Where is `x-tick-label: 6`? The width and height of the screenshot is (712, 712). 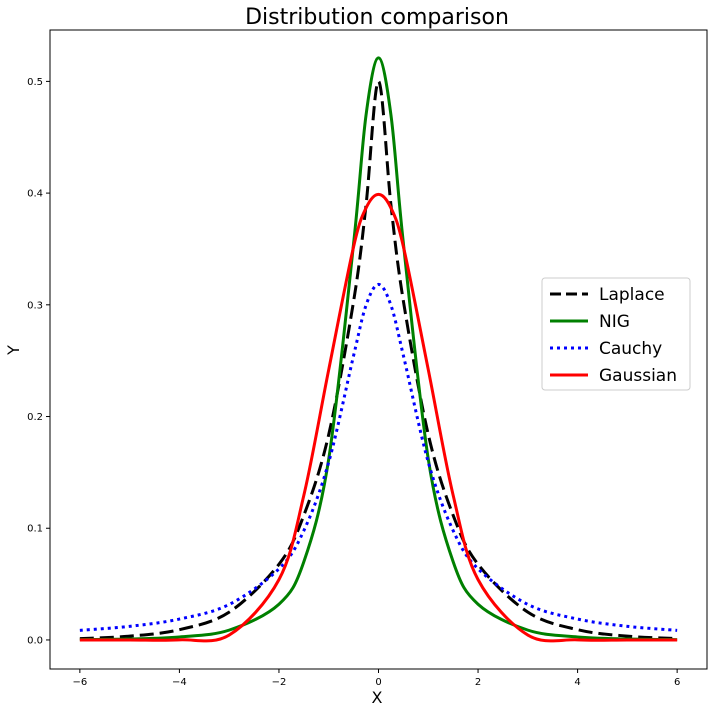 x-tick-label: 6 is located at coordinates (677, 682).